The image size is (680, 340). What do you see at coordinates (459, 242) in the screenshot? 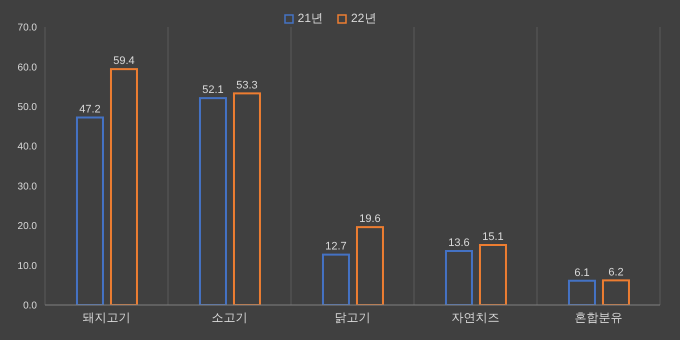
I see `data-label: 13.6` at bounding box center [459, 242].